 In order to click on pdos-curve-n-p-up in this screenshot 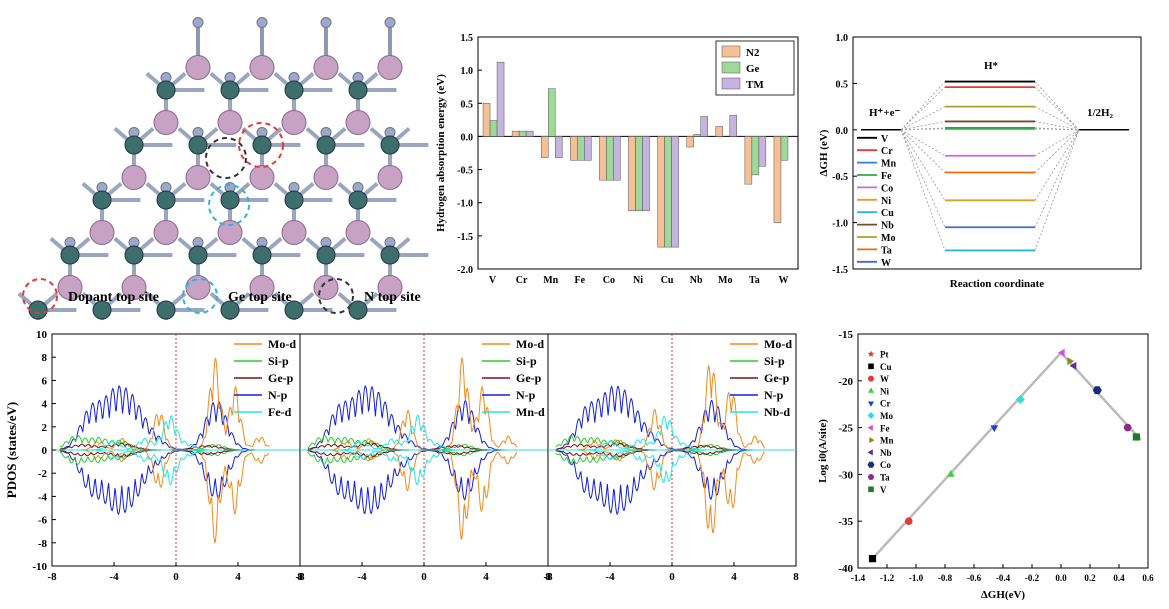, I will do `click(660, 418)`.